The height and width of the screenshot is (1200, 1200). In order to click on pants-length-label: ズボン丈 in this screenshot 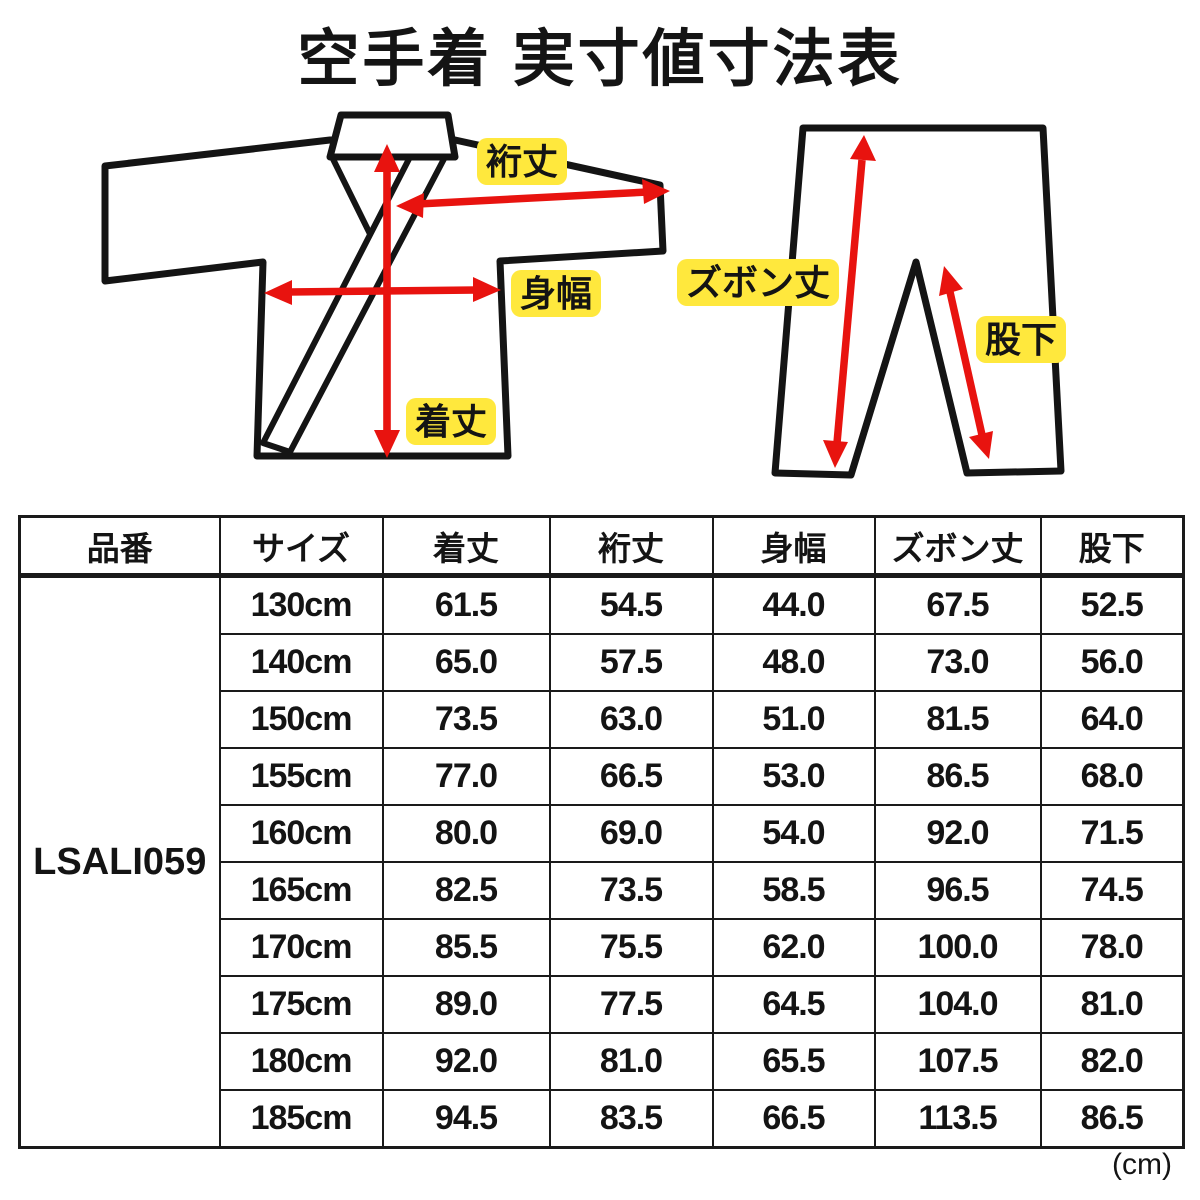, I will do `click(758, 283)`.